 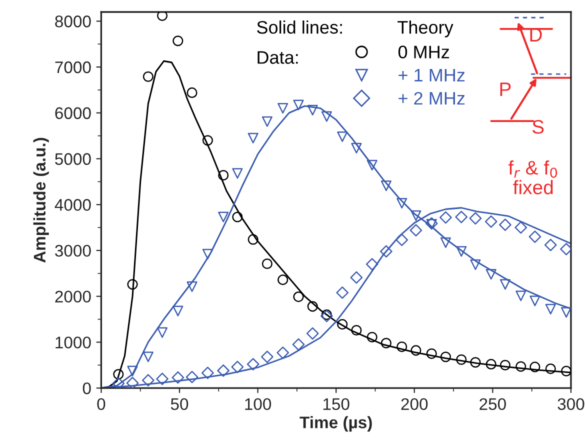 I want to click on x-tick-label: 150, so click(x=336, y=404).